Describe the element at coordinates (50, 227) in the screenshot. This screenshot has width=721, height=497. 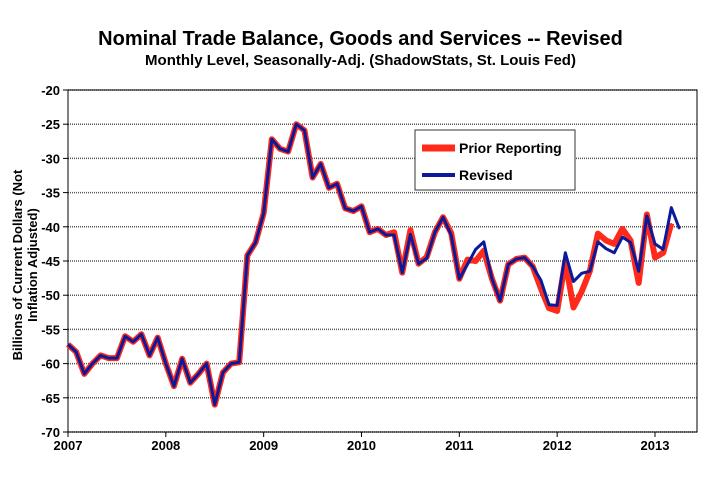
I see `y-tick-label: -40` at that location.